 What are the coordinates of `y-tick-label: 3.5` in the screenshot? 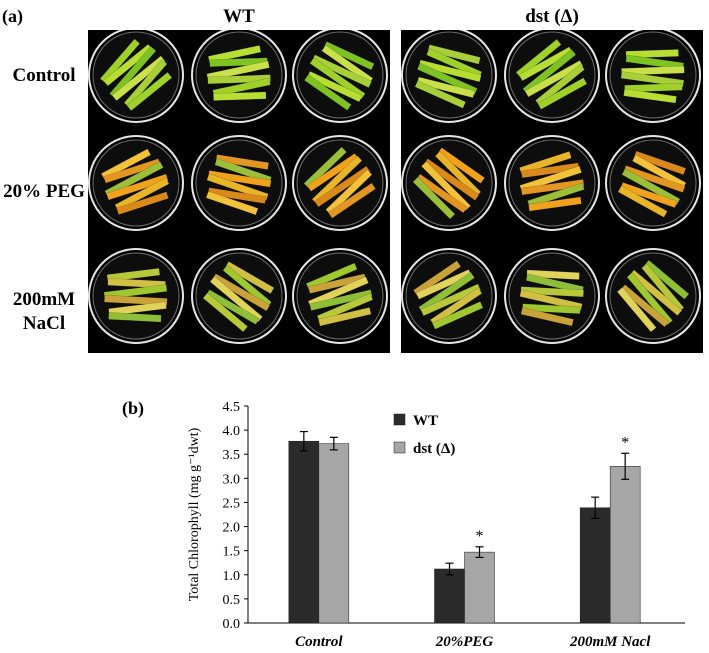 It's located at (232, 455).